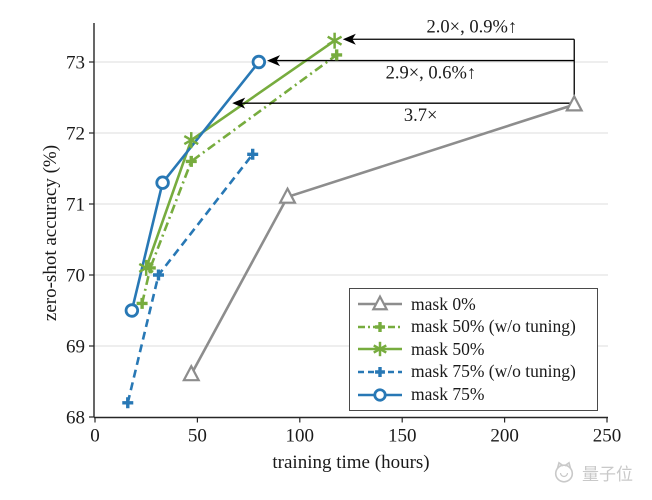 The width and height of the screenshot is (652, 500). I want to click on y-tick-label-69: 69, so click(75, 347).